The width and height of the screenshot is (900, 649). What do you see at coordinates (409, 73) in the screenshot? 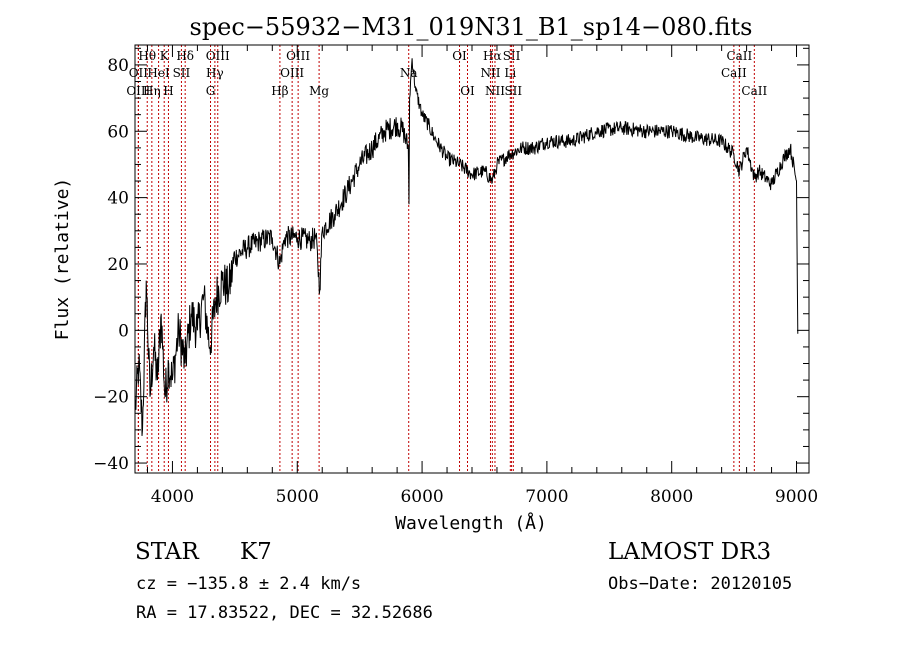
I see `line-marker-label: Na` at bounding box center [409, 73].